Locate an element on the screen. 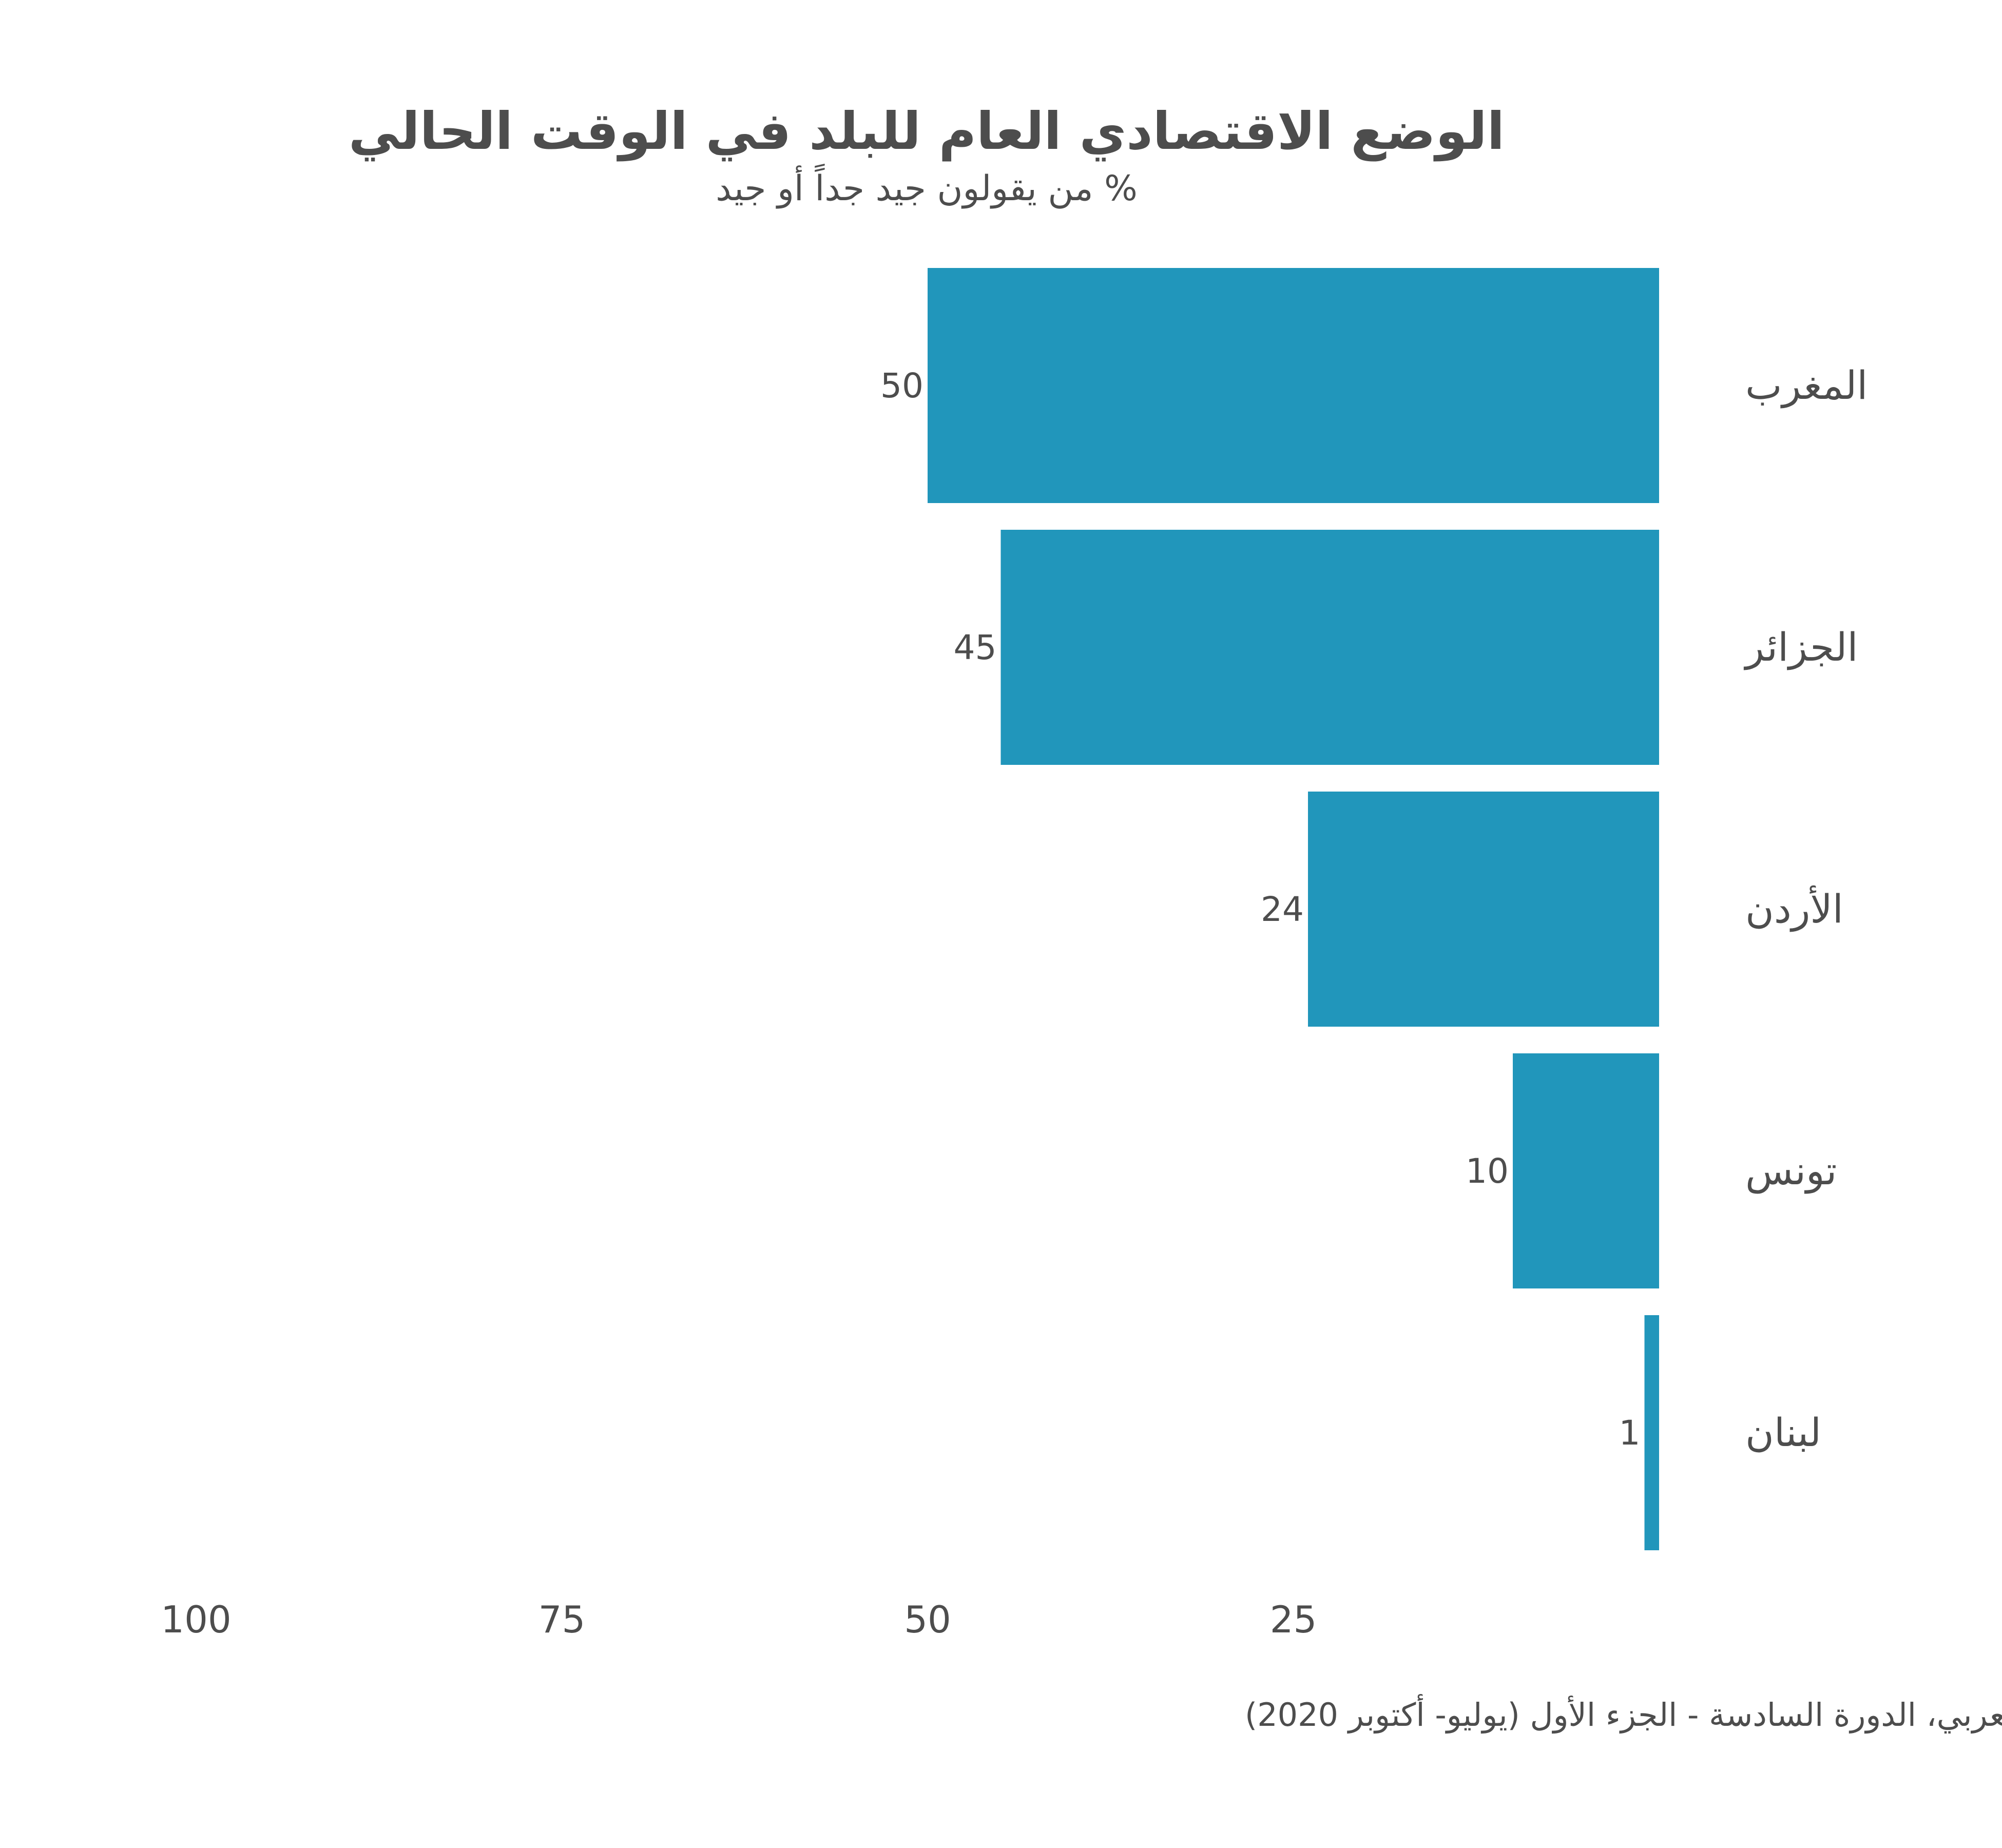 The image size is (2002, 1848). x-tick-label: 50 is located at coordinates (927, 1619).